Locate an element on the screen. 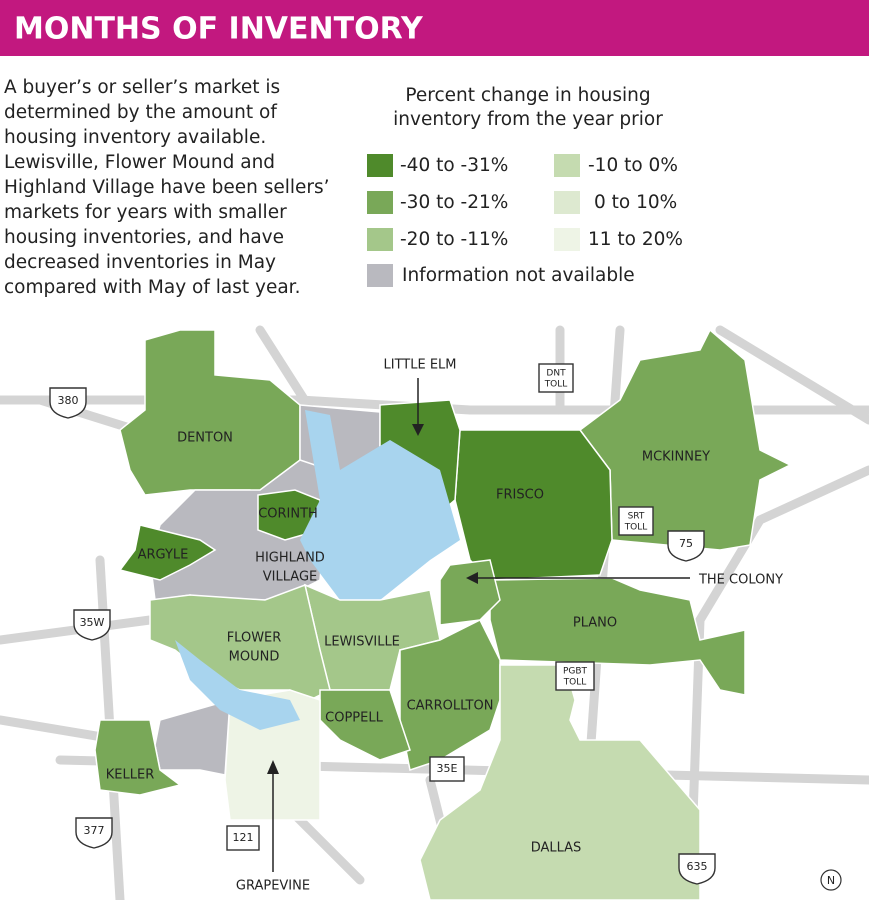 This screenshot has height=904, width=869. callout-label: GRAPEVINE is located at coordinates (273, 886).